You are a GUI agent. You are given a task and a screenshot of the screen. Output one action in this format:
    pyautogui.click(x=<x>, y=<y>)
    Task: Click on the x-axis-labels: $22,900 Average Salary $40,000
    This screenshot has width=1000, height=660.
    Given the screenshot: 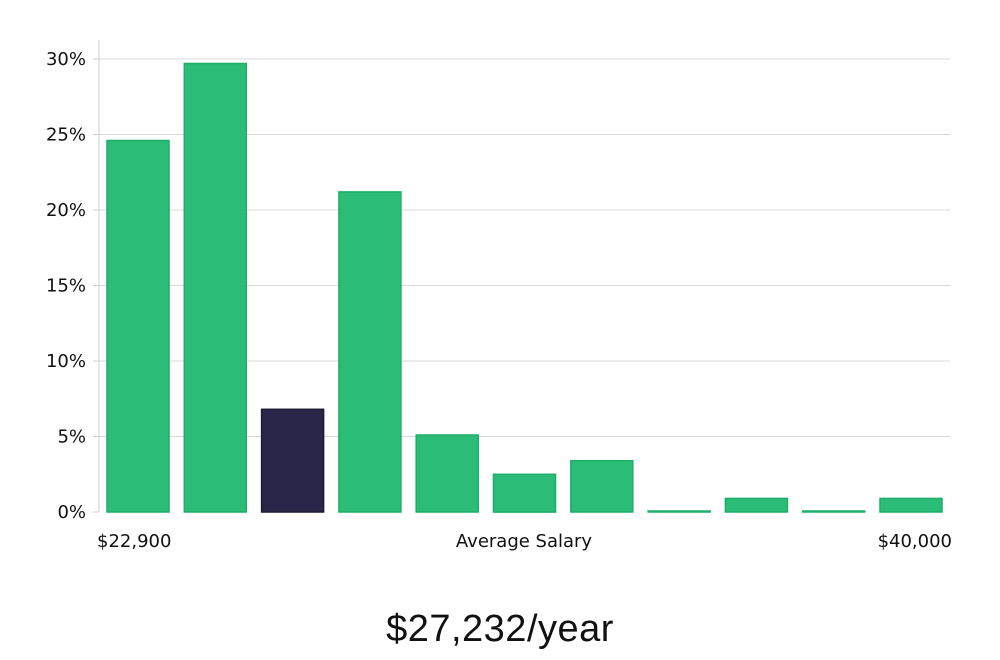 What is the action you would take?
    pyautogui.click(x=524, y=541)
    